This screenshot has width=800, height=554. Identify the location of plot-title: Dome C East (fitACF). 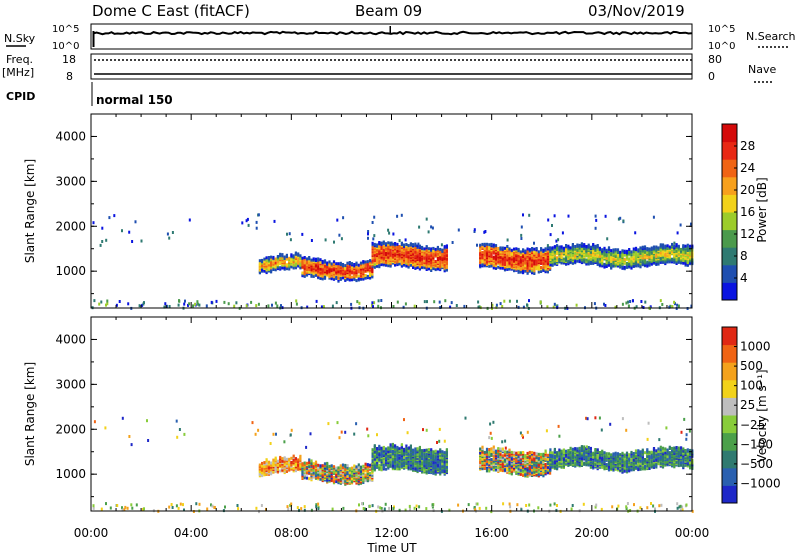
(171, 11).